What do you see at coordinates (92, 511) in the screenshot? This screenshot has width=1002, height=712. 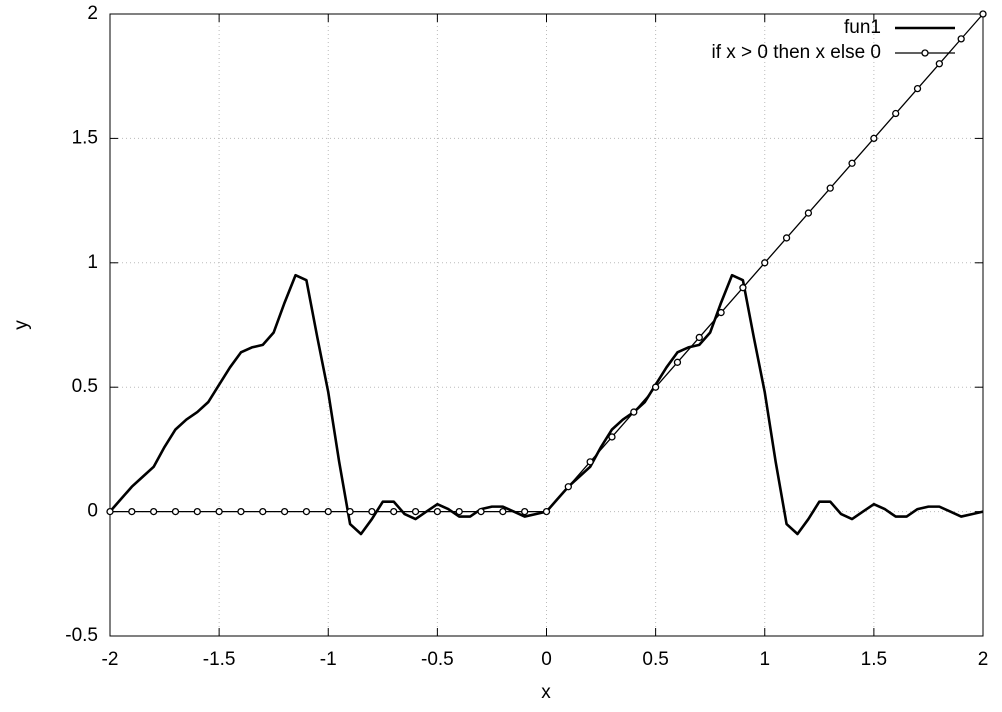 I see `y-tick-label: 0` at bounding box center [92, 511].